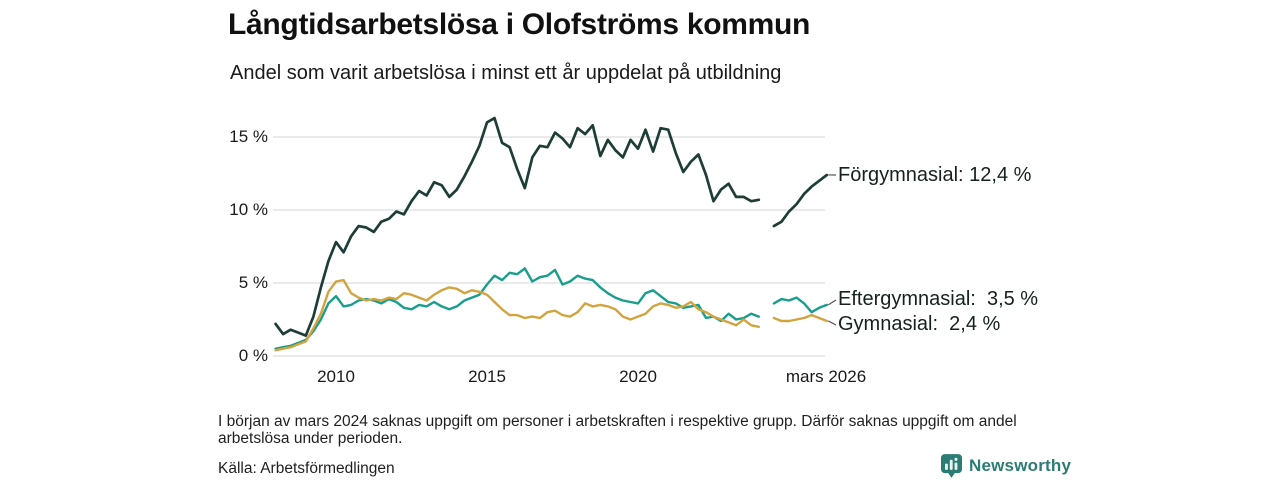 The image size is (1280, 480). What do you see at coordinates (306, 468) in the screenshot?
I see `source-caption: Källa: Arbetsförmedlingen` at bounding box center [306, 468].